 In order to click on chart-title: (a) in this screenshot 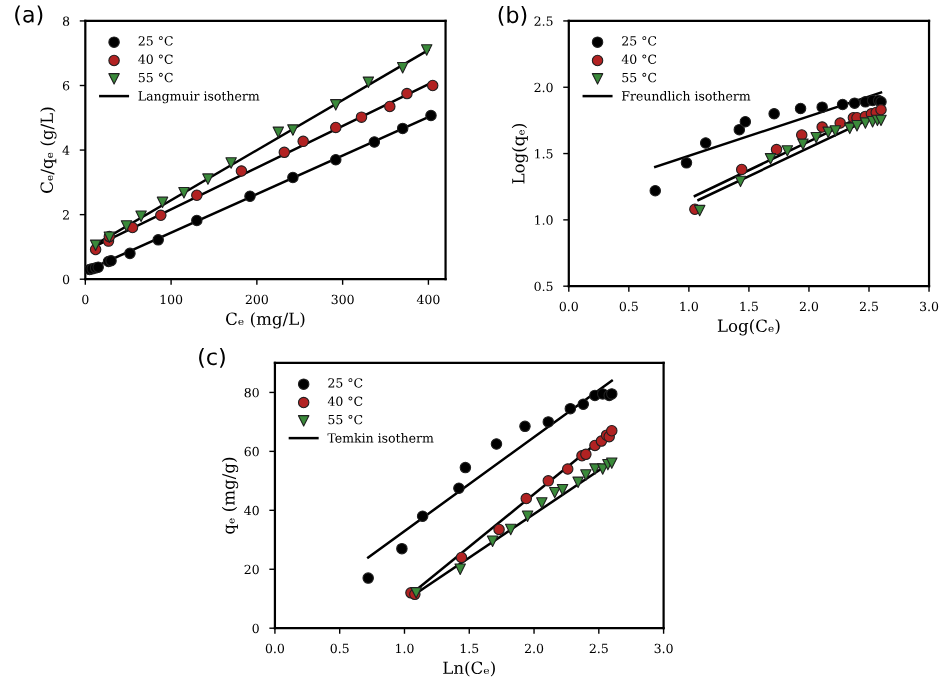, I will do `click(29, 15)`.